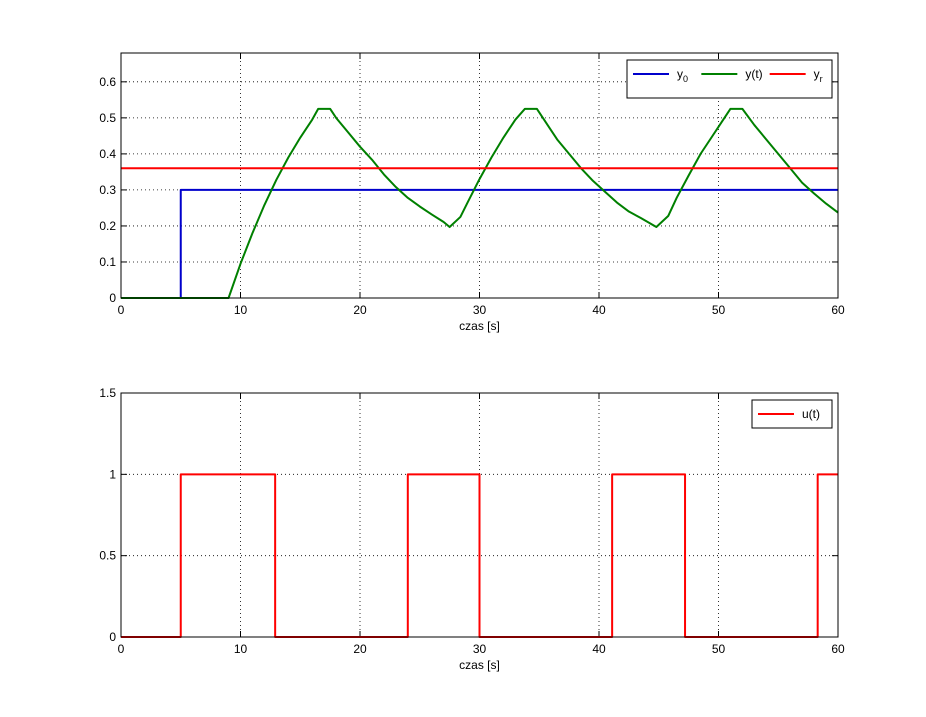 Image resolution: width=926 pixels, height=717 pixels. I want to click on y-tick-label: 1.5, so click(107, 393).